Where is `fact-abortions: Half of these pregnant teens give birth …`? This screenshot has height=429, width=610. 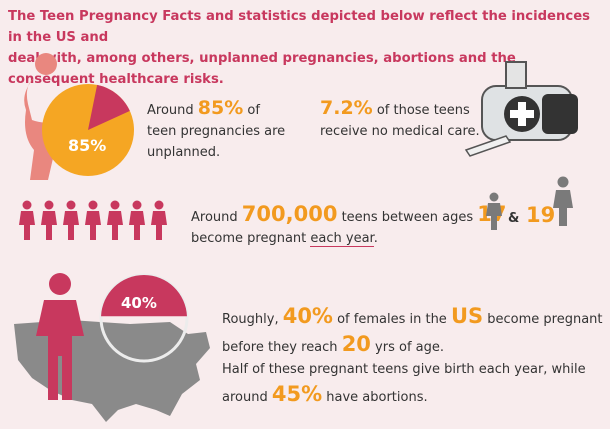 fact-abortions: Half of these pregnant teens give birth … is located at coordinates (404, 384).